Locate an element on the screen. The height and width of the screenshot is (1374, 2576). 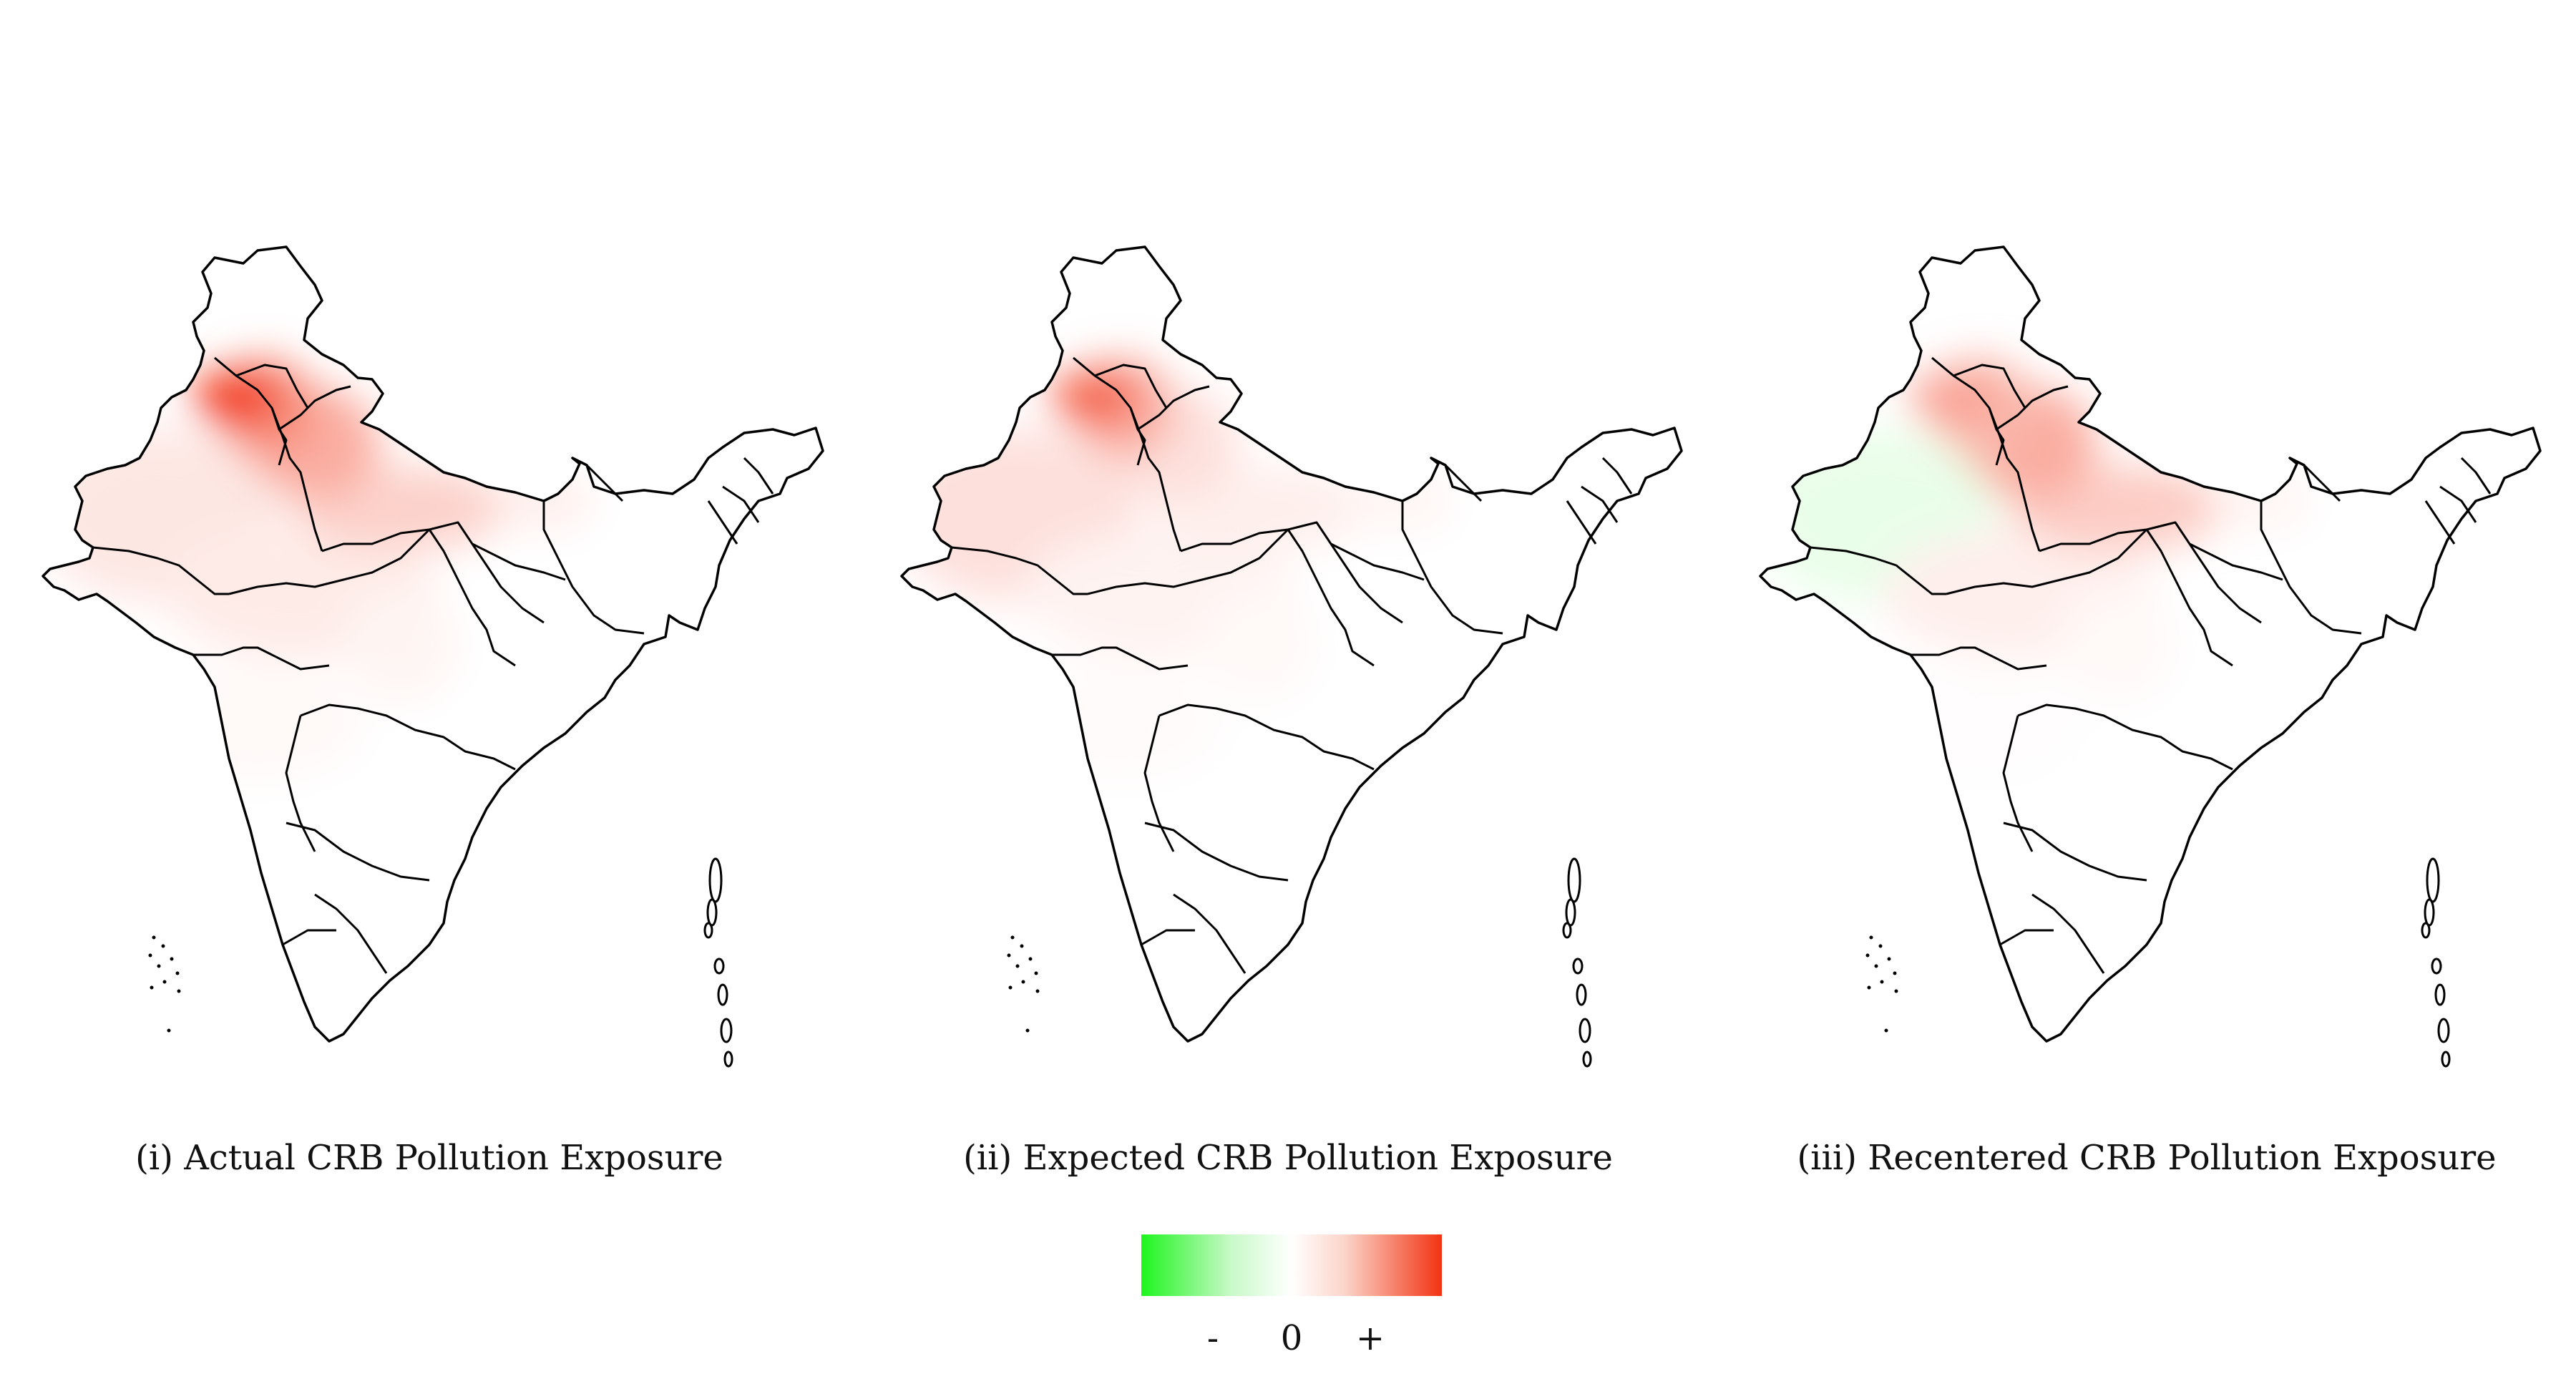
legend-gradient-bar is located at coordinates (1291, 1265).